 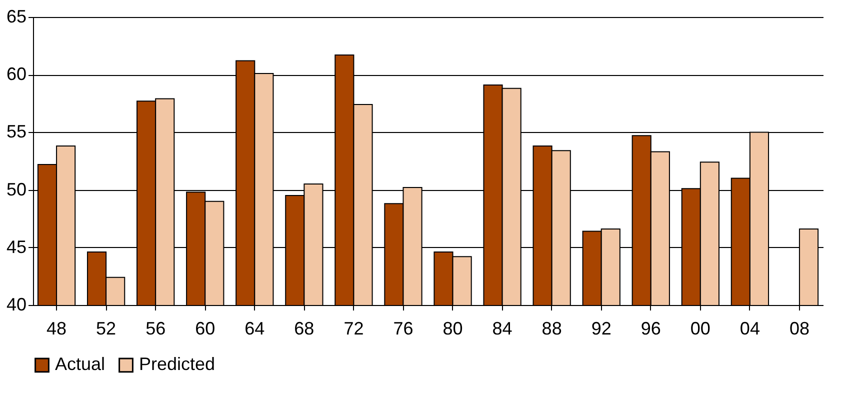 What do you see at coordinates (56, 328) in the screenshot?
I see `x-tick-label: 48` at bounding box center [56, 328].